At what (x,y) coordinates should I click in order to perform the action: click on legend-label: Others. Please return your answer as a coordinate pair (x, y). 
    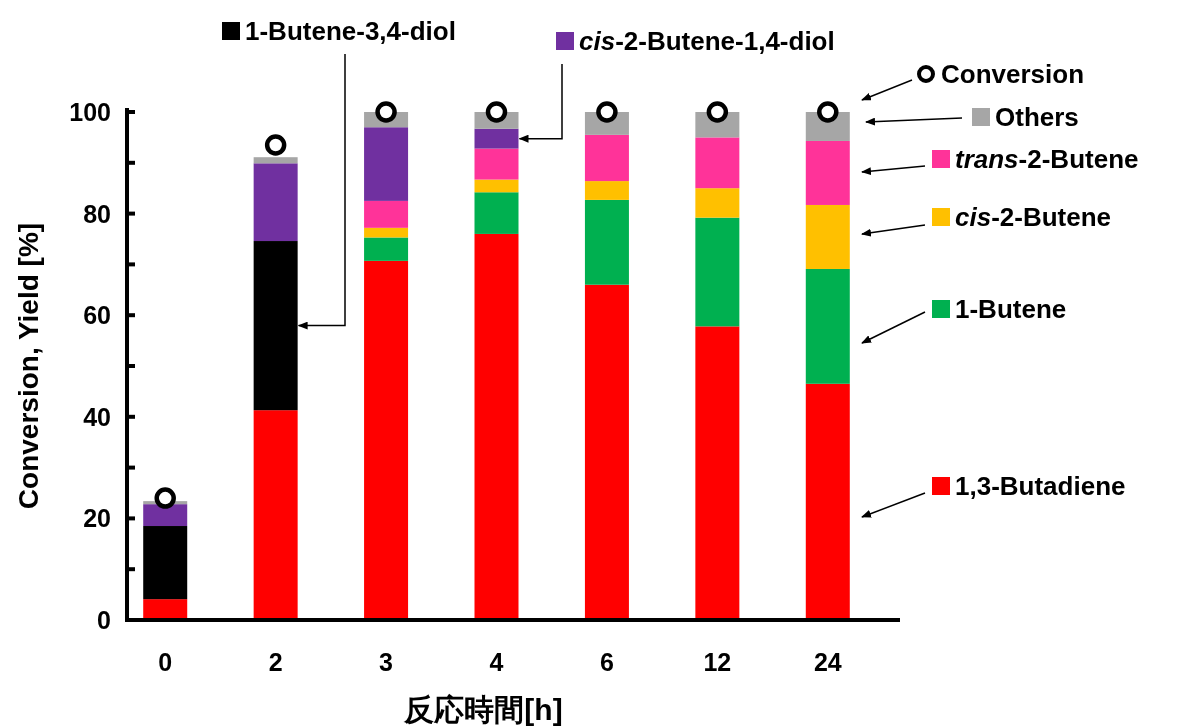
    Looking at the image, I should click on (1037, 117).